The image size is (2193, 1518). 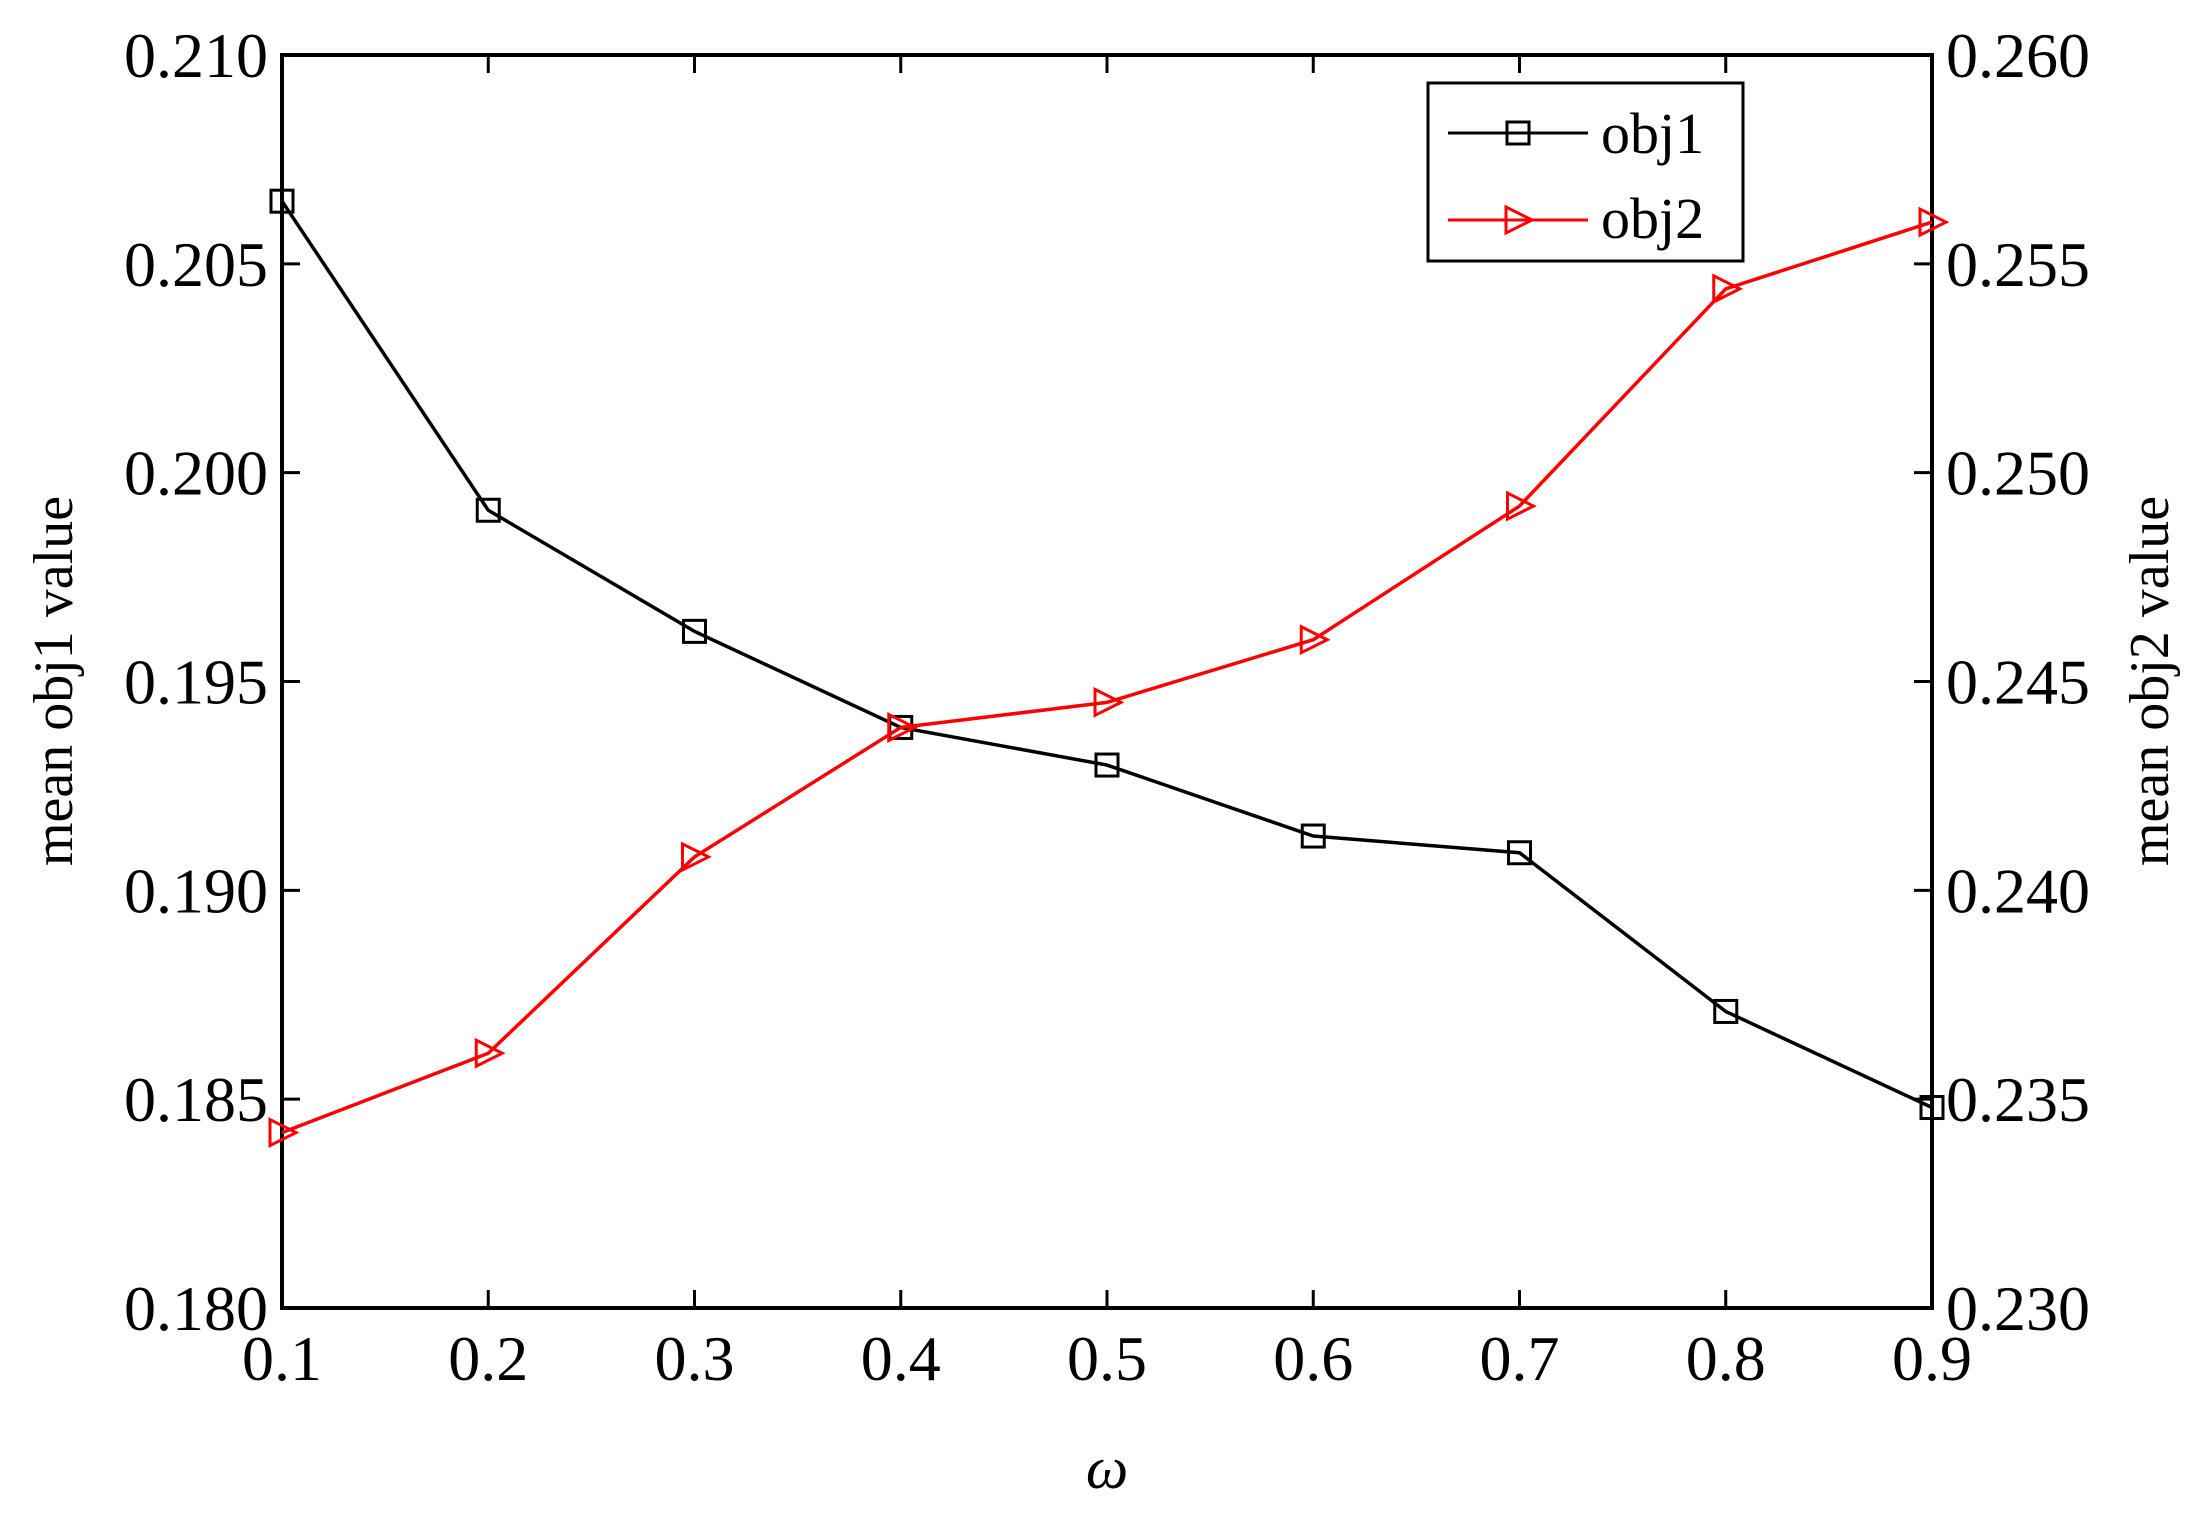 I want to click on left-y-tick-label: 0.210, so click(x=196, y=55).